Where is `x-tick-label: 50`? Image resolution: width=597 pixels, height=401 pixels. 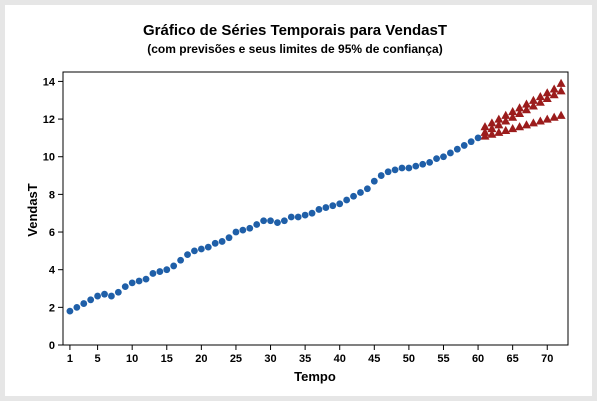 x-tick-label: 50 is located at coordinates (409, 359).